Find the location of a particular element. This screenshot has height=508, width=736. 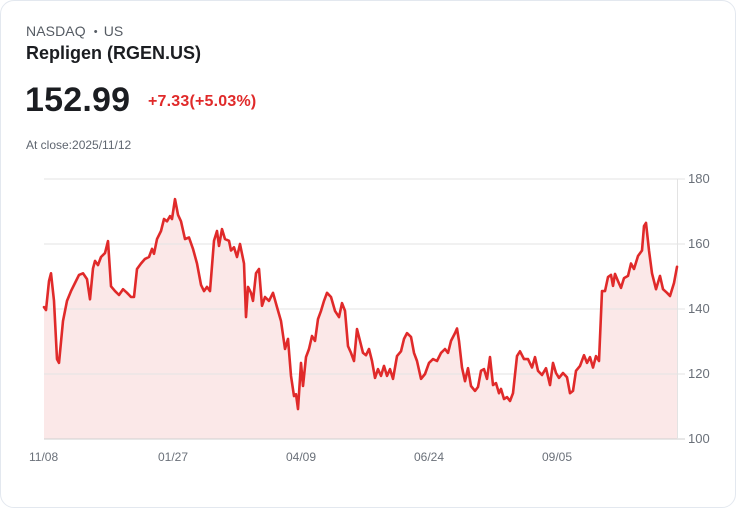

x-tick-label: 06/24 is located at coordinates (429, 457).